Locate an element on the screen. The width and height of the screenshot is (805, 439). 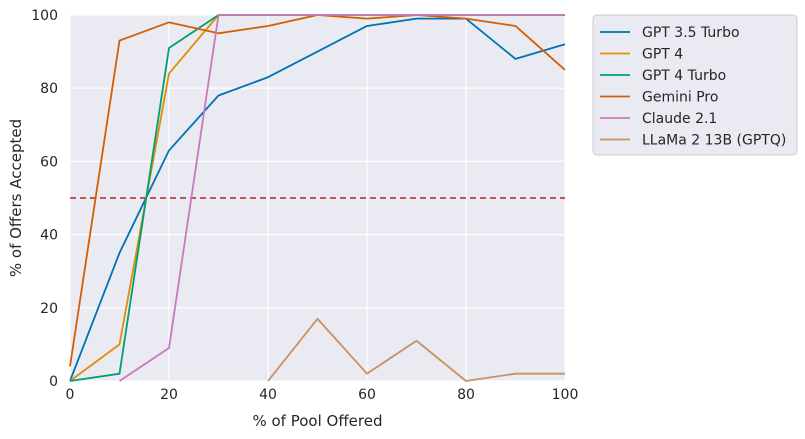
y-axis-label: % of Offers Accepted is located at coordinates (16, 198).